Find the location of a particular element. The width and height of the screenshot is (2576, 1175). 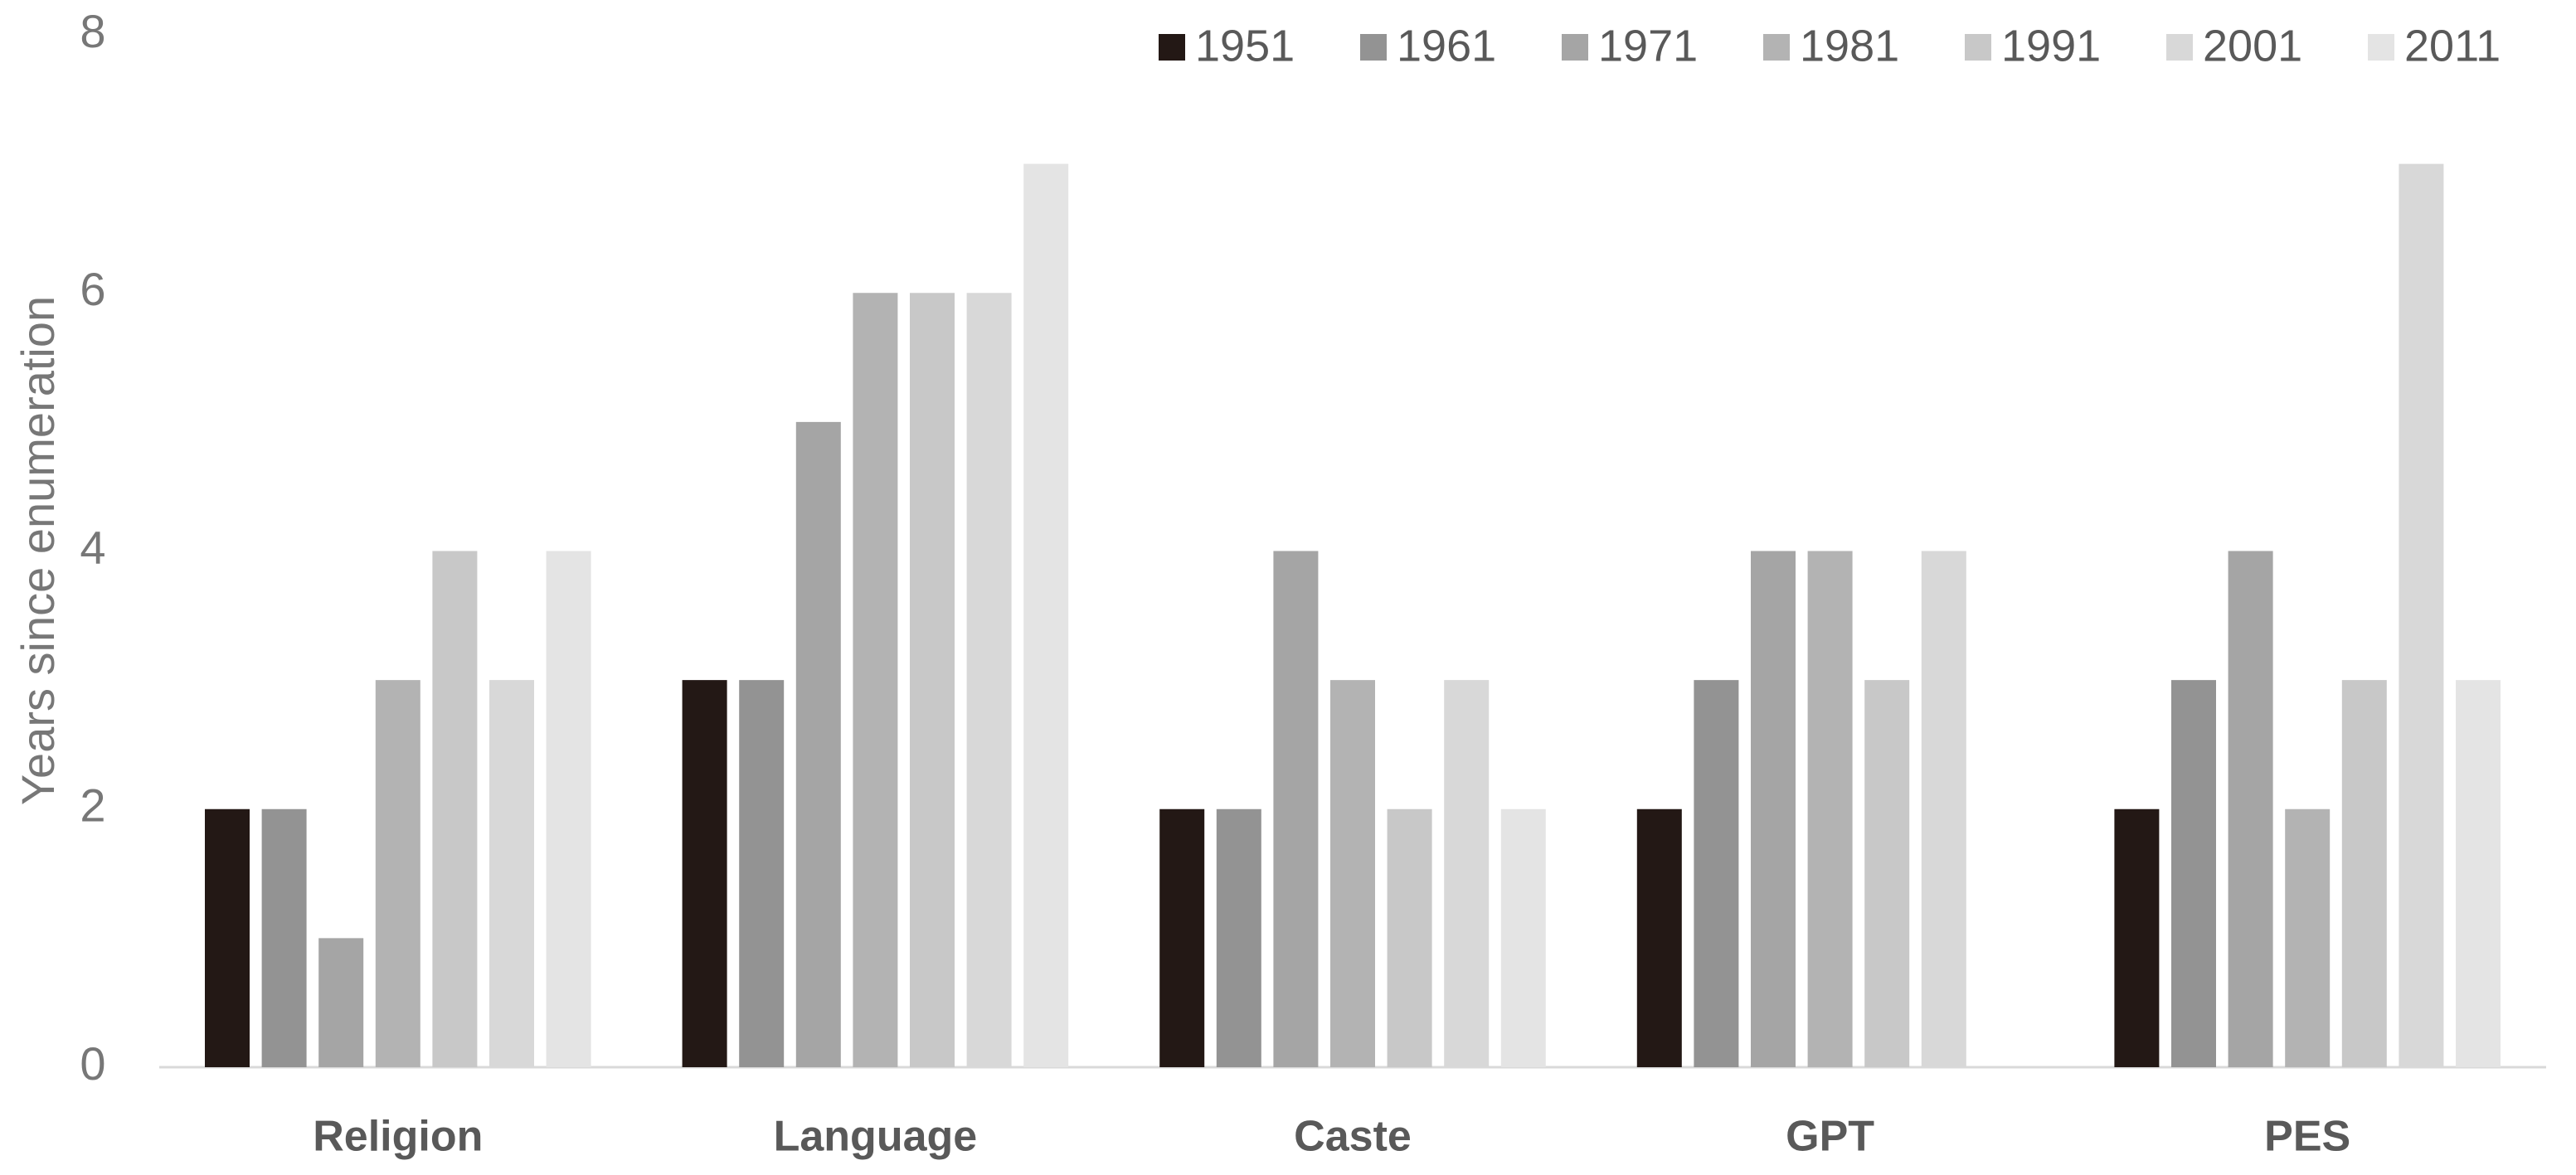

y-tick-label: 8 is located at coordinates (93, 31).